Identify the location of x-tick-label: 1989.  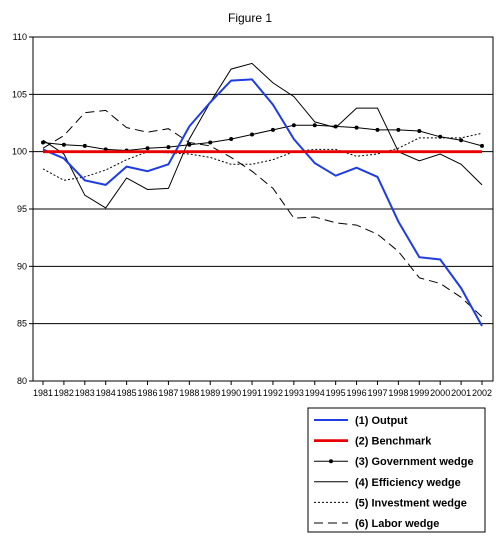
(210, 393).